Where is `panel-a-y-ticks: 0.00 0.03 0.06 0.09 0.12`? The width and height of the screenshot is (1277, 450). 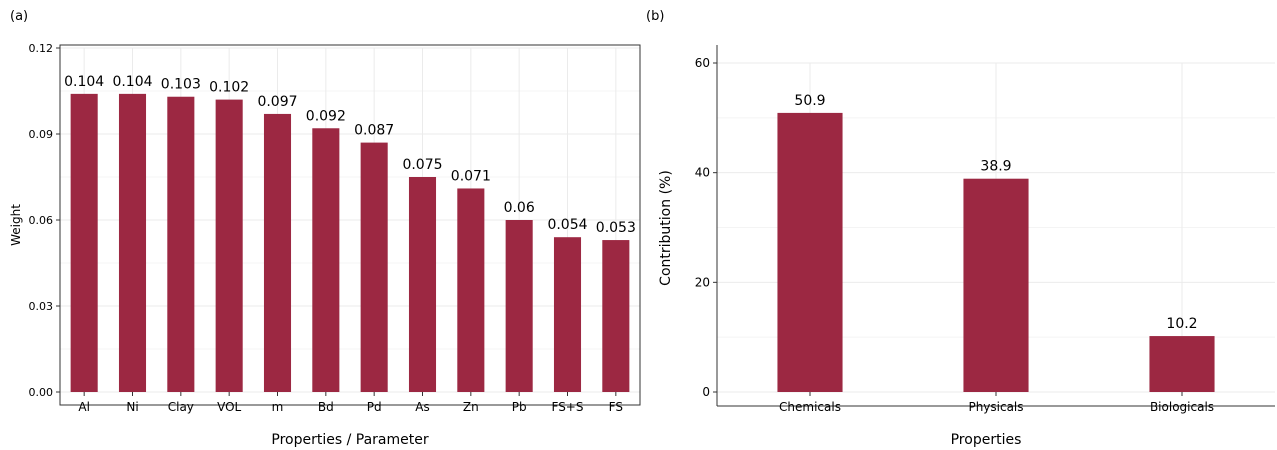 panel-a-y-ticks: 0.00 0.03 0.06 0.09 0.12 is located at coordinates (44, 220).